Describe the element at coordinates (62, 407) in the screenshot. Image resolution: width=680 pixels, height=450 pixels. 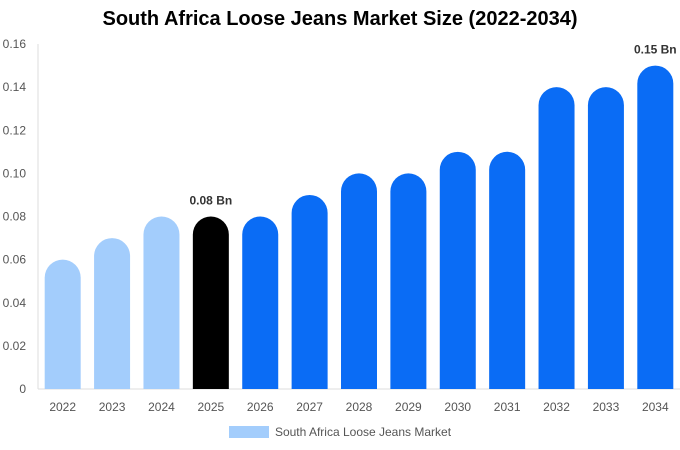
I see `x-tick-label: 2022` at that location.